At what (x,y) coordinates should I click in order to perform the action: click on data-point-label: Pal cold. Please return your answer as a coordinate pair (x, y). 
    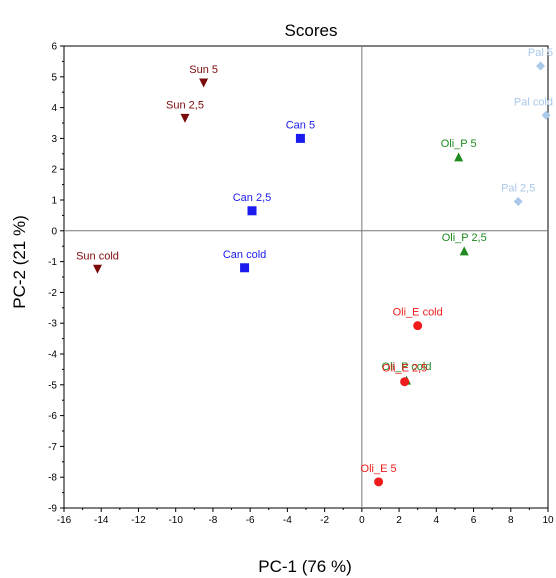
    Looking at the image, I should click on (533, 102).